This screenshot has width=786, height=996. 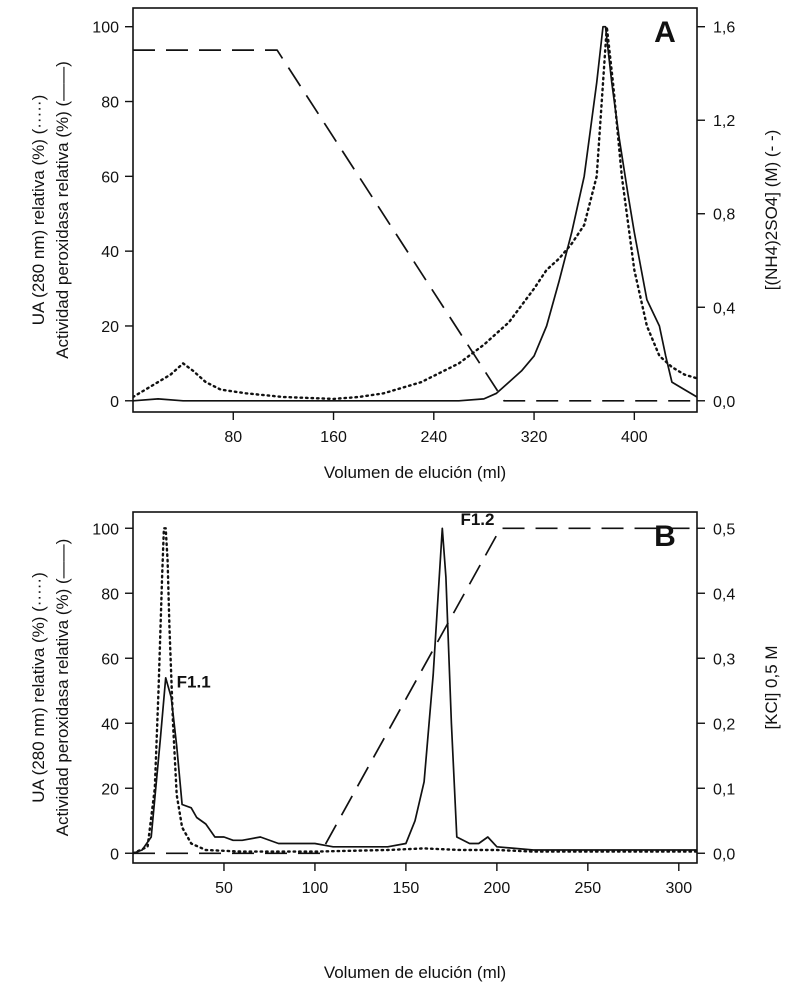 I want to click on y2-tick-label: 0,2, so click(x=724, y=724).